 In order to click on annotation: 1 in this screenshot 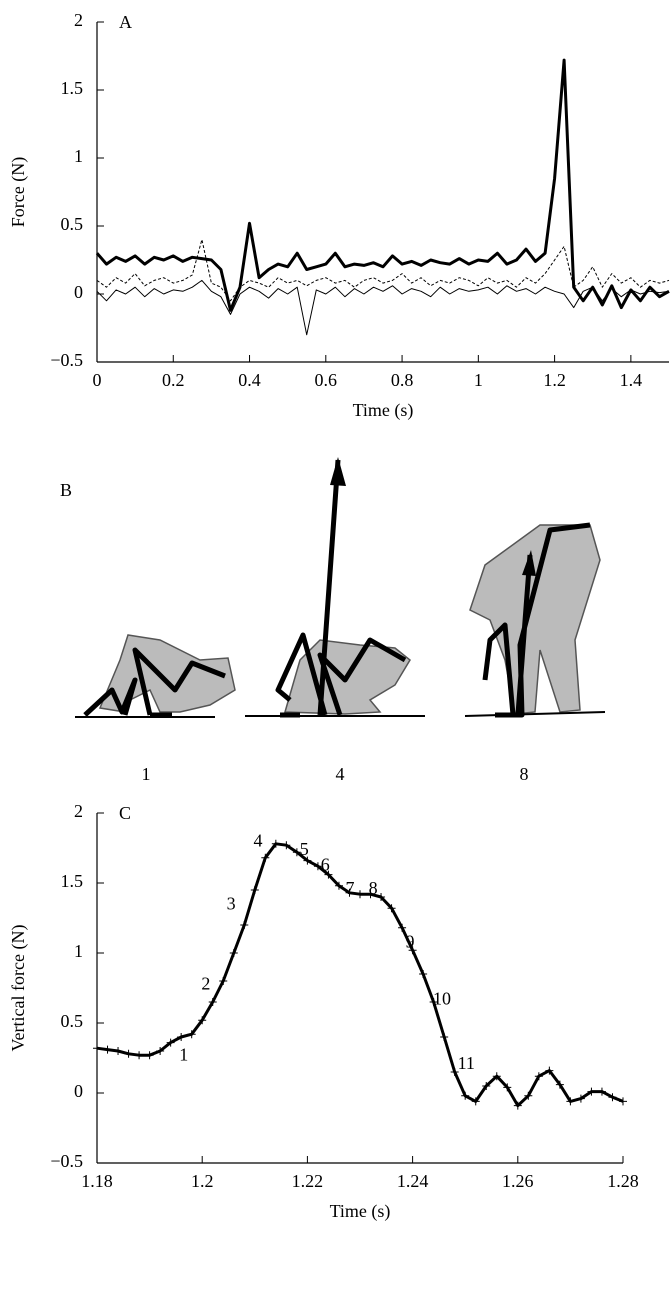, I will do `click(183, 1055)`.